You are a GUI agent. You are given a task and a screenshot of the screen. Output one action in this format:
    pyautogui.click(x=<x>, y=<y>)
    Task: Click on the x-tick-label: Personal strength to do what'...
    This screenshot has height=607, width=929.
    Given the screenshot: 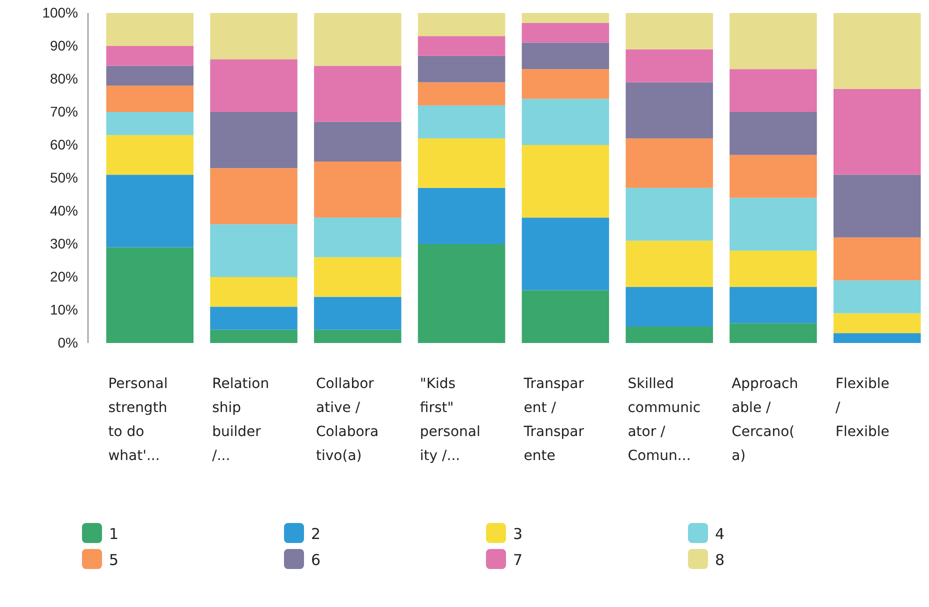 What is the action you would take?
    pyautogui.click(x=138, y=420)
    